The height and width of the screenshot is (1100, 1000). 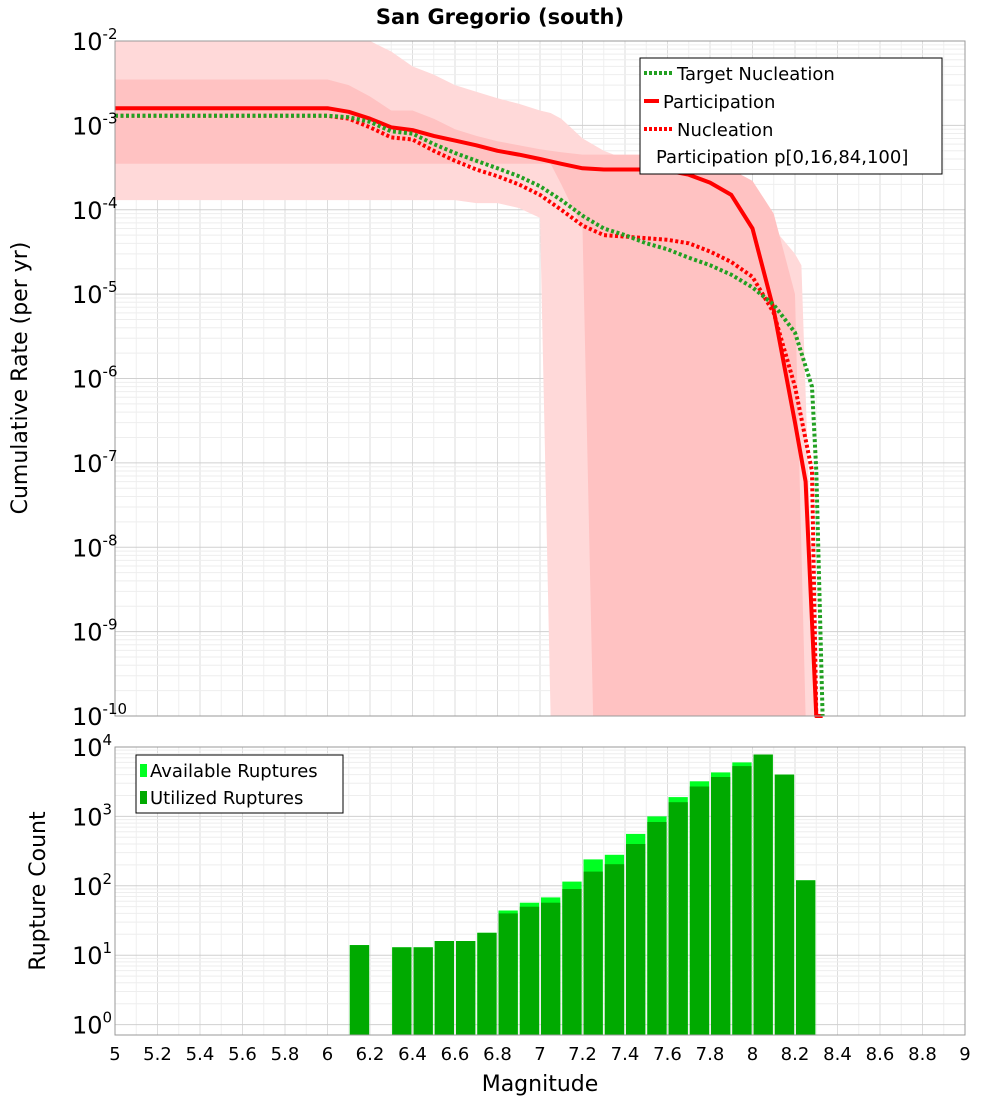 I want to click on rate-y-tick-label: 10⁻⁹, so click(x=95, y=631).